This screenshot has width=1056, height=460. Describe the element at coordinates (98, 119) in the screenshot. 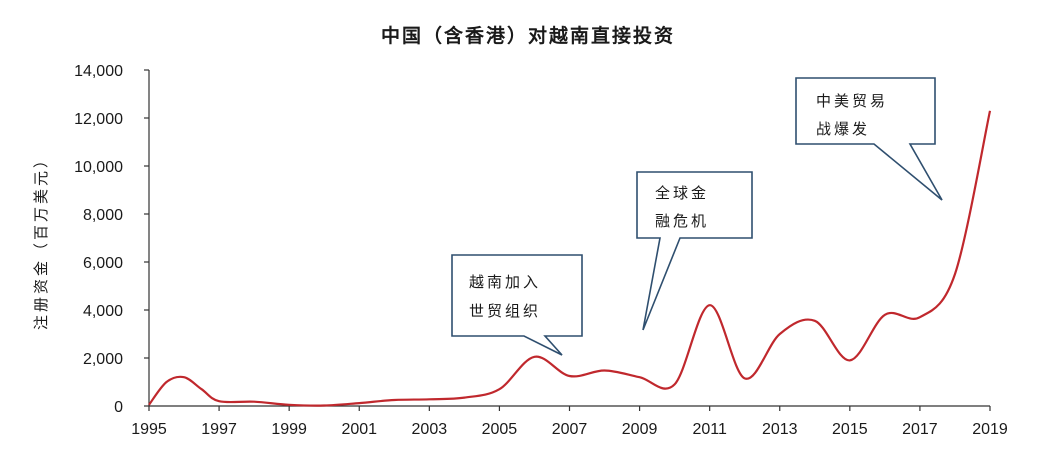

I see `y-tick-label: 12,000` at that location.